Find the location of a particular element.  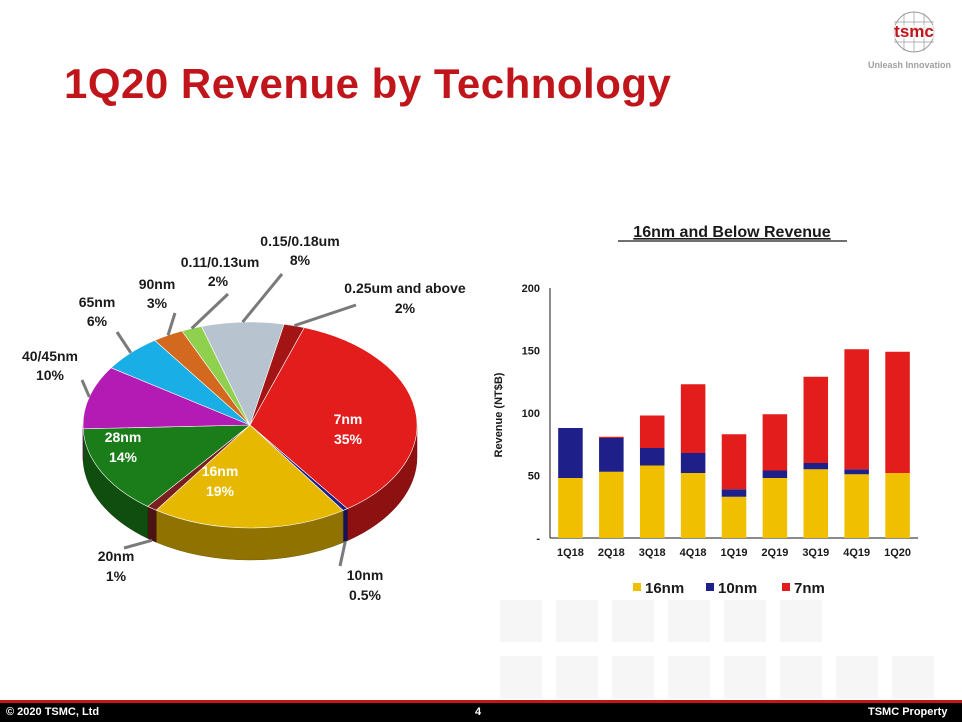

x-tick-label: 1Q20 is located at coordinates (897, 553).